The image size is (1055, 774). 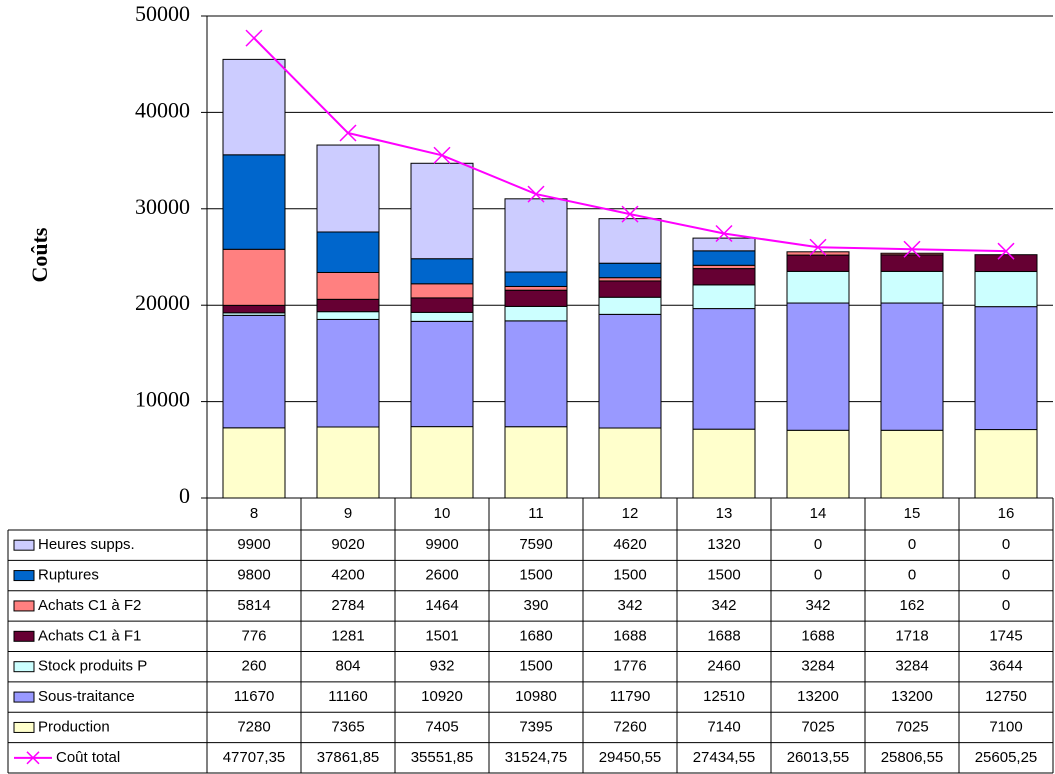 I want to click on legend-label: Heures supps., so click(x=86, y=544).